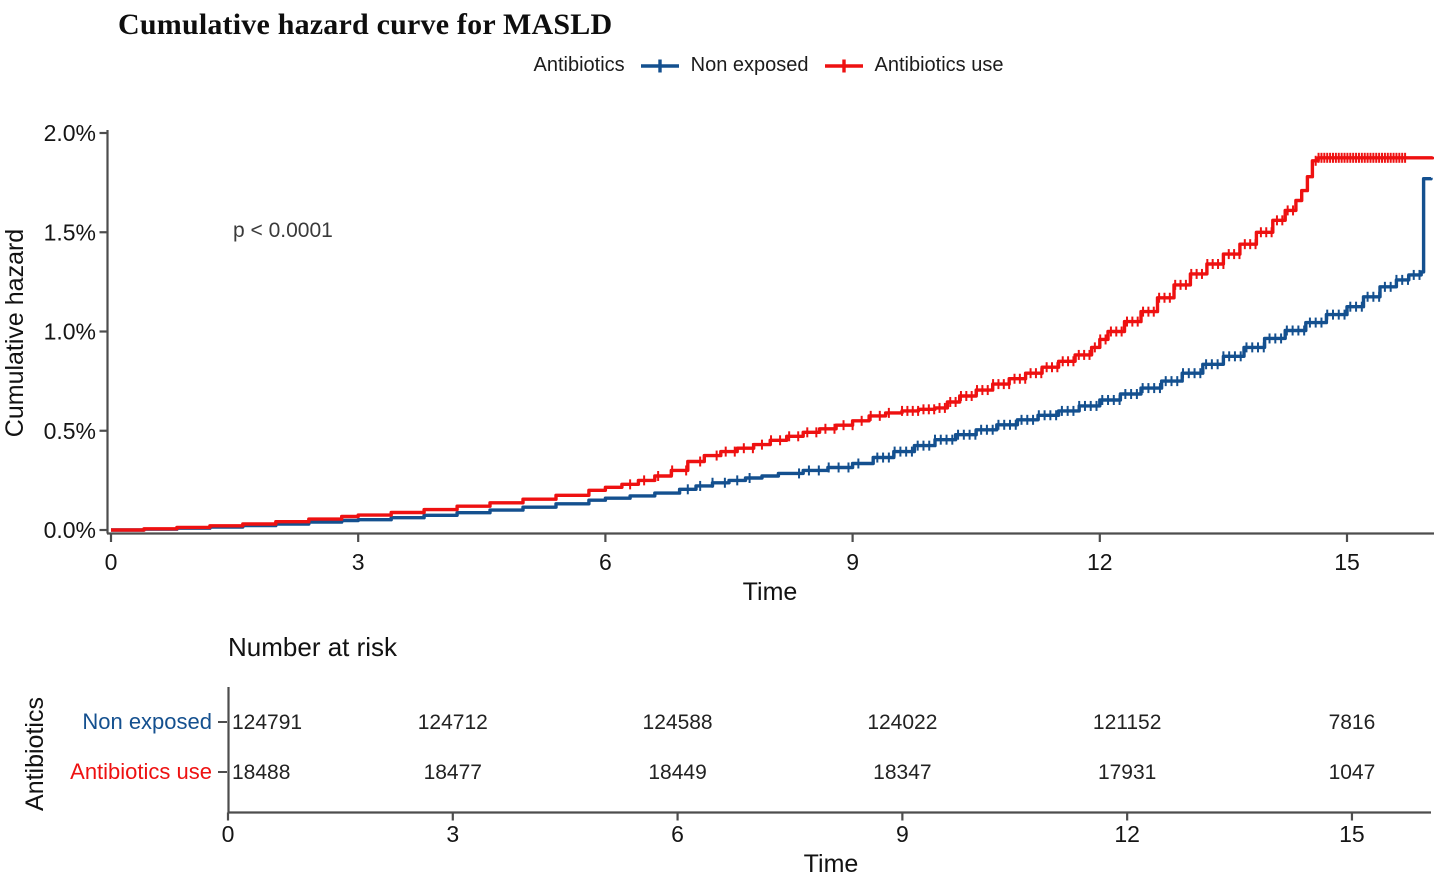 This screenshot has height=886, width=1434. Describe the element at coordinates (677, 772) in the screenshot. I see `risk-value: 18449` at that location.